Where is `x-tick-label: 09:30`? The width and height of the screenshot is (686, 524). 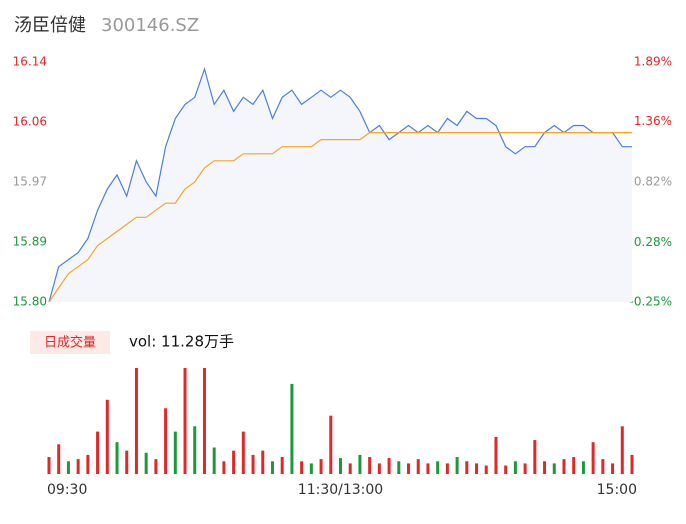 x-tick-label: 09:30 is located at coordinates (67, 490).